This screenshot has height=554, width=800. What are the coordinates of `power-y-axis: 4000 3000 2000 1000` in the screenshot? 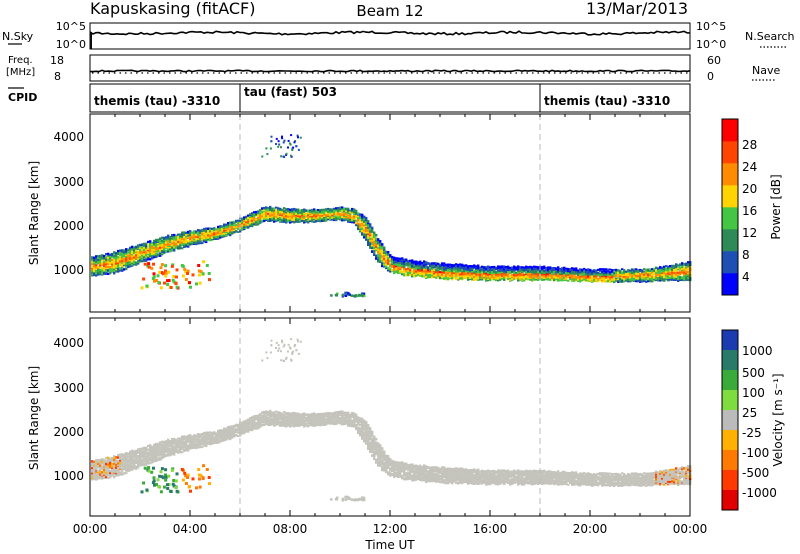 It's located at (68, 203).